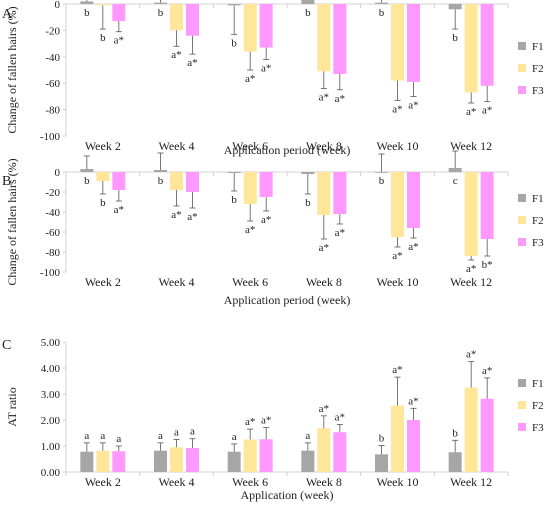 The height and width of the screenshot is (509, 550). What do you see at coordinates (52, 213) in the screenshot?
I see `y-tick-label: -40` at bounding box center [52, 213].